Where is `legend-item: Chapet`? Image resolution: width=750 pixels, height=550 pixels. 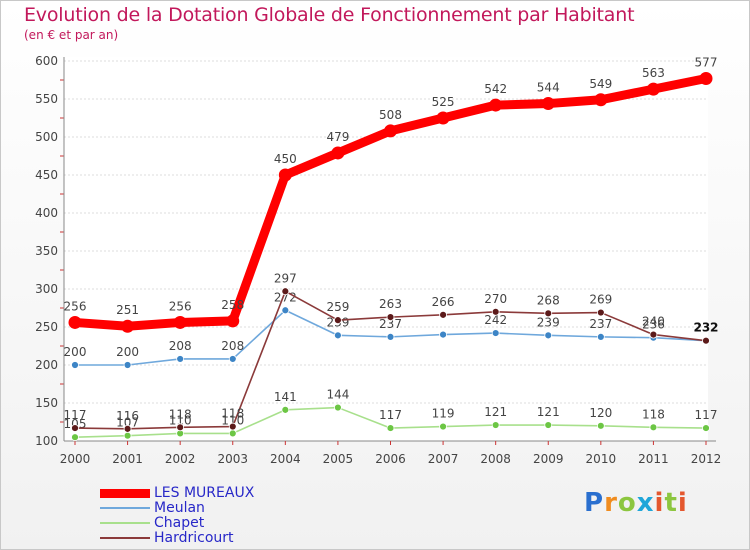
legend-item: Chapet is located at coordinates (152, 523).